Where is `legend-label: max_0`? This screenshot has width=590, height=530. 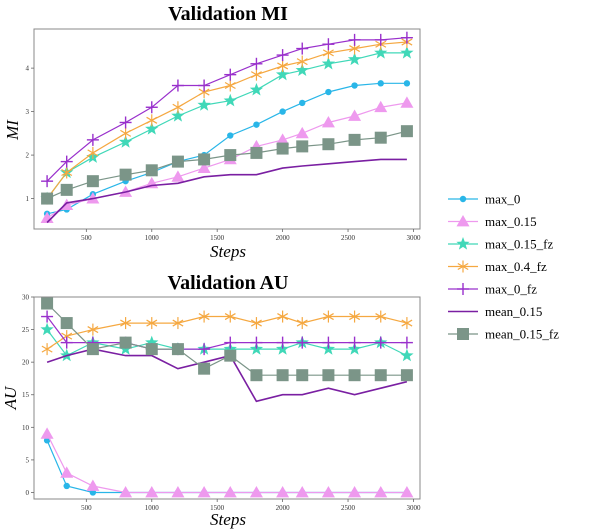
legend-label: max_0 is located at coordinates (502, 199).